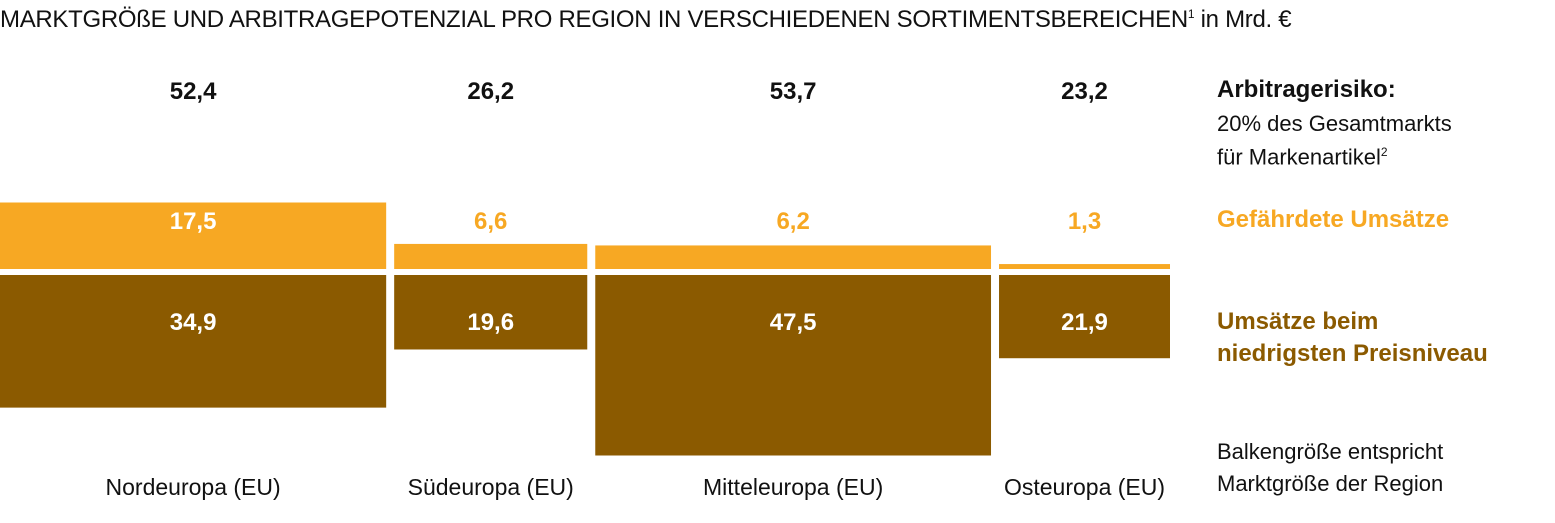 Image resolution: width=1555 pixels, height=523 pixels. What do you see at coordinates (793, 91) in the screenshot?
I see `region-3-total-label: 53,7` at bounding box center [793, 91].